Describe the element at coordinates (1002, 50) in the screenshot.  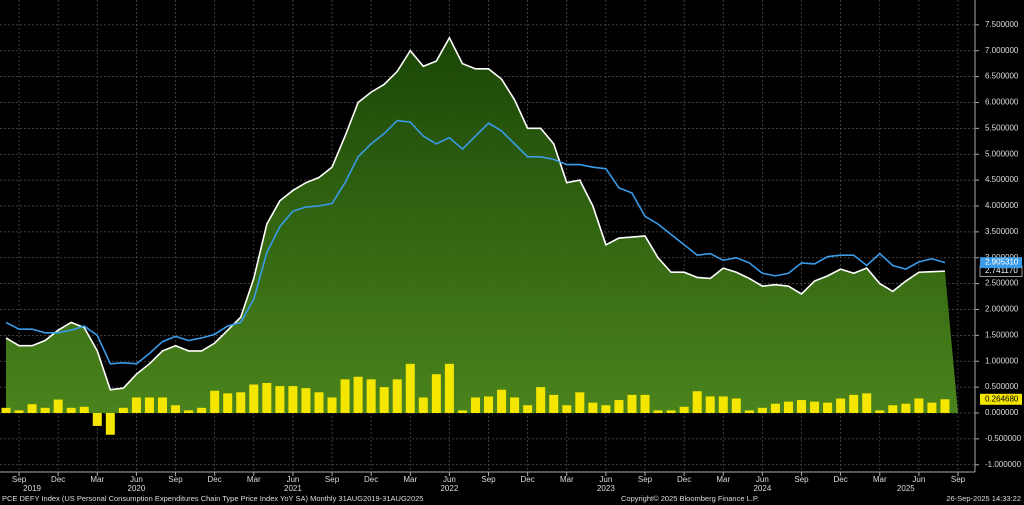
I see `y-tick-label: 7.000000` at that location.